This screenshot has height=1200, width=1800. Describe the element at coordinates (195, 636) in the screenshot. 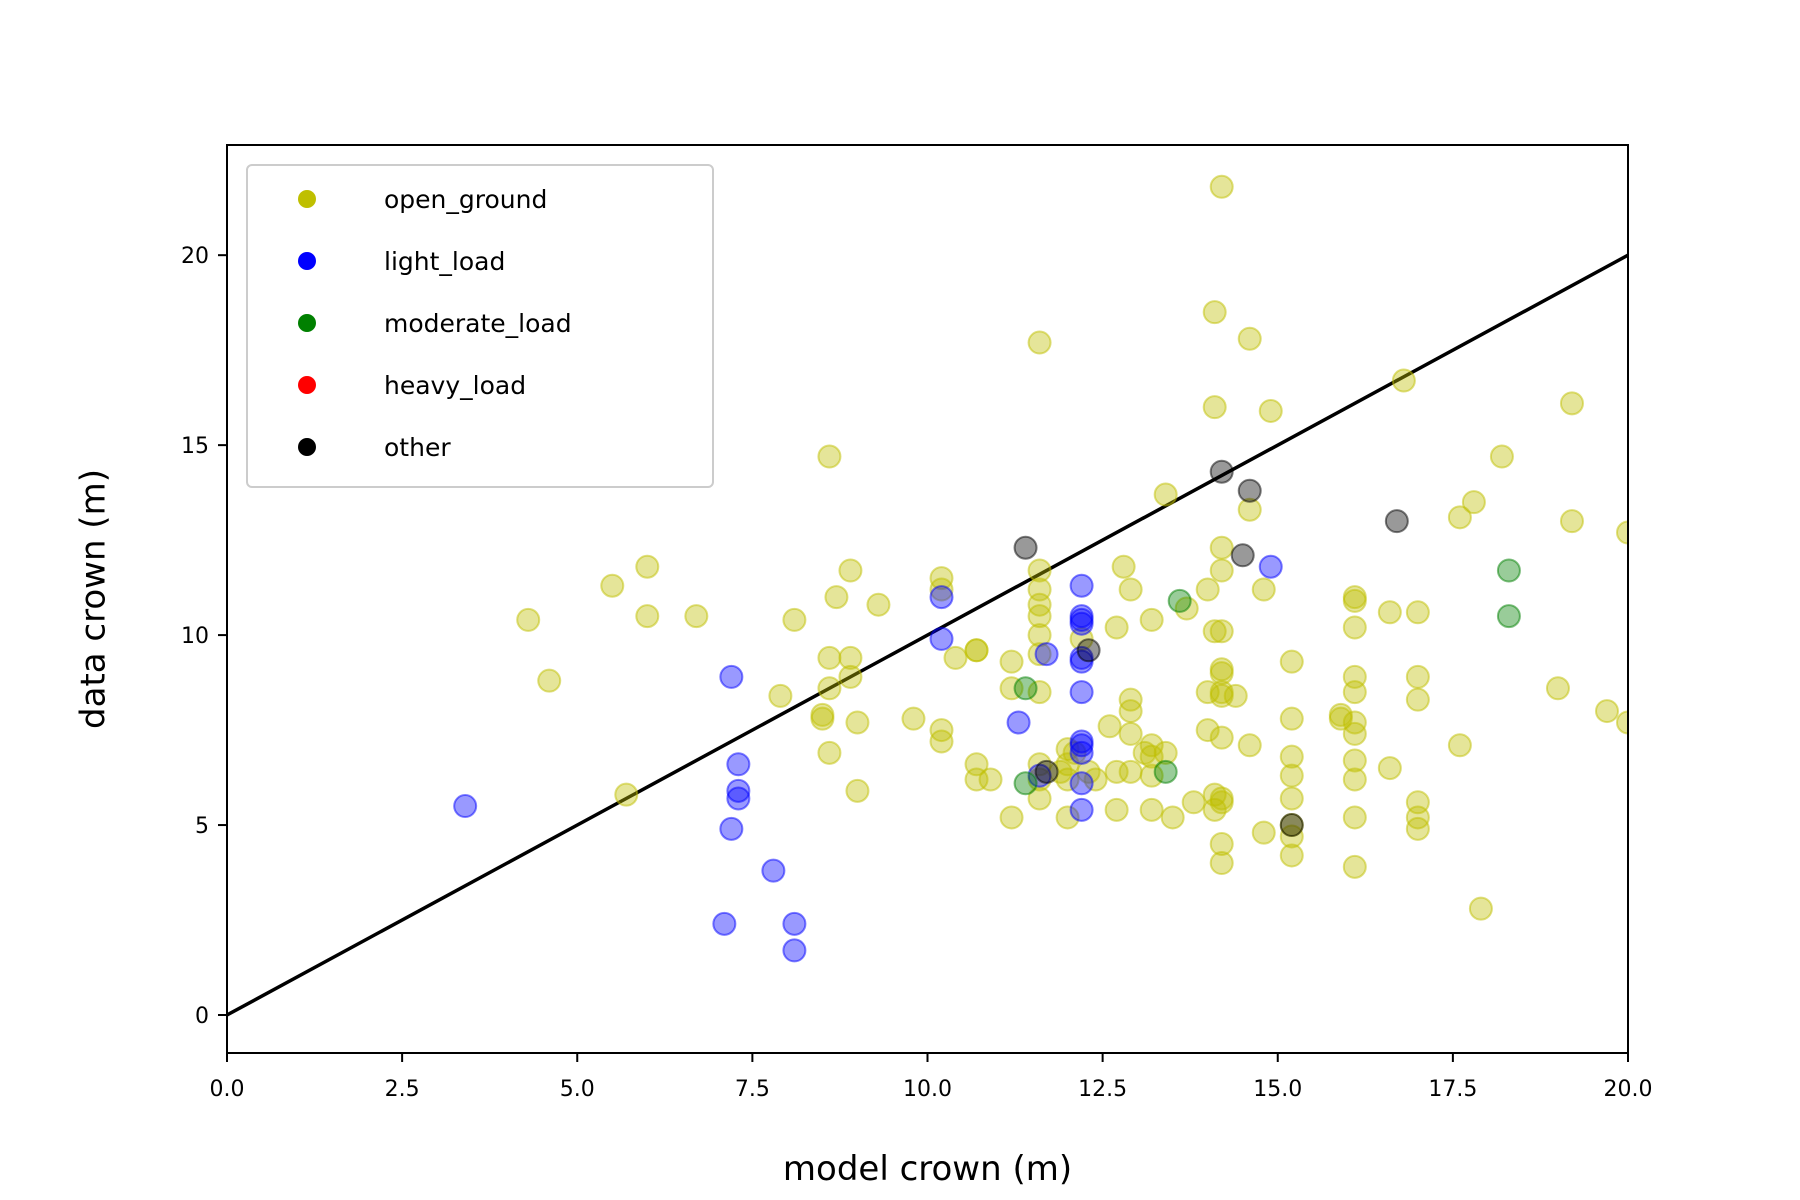

I see `y-tick-label: 10` at that location.